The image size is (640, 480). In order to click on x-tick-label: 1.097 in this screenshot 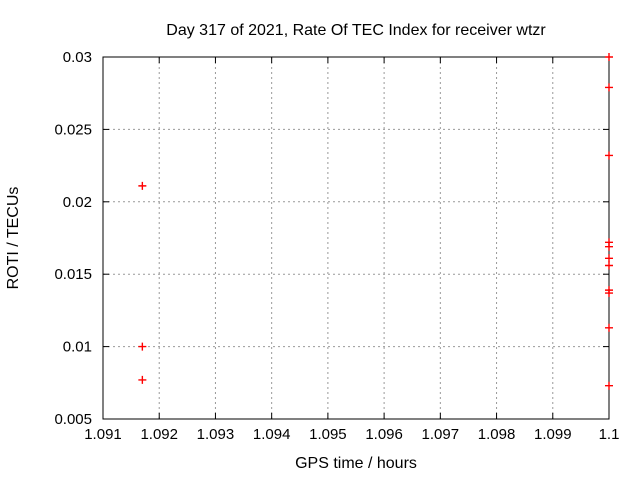, I will do `click(441, 434)`.